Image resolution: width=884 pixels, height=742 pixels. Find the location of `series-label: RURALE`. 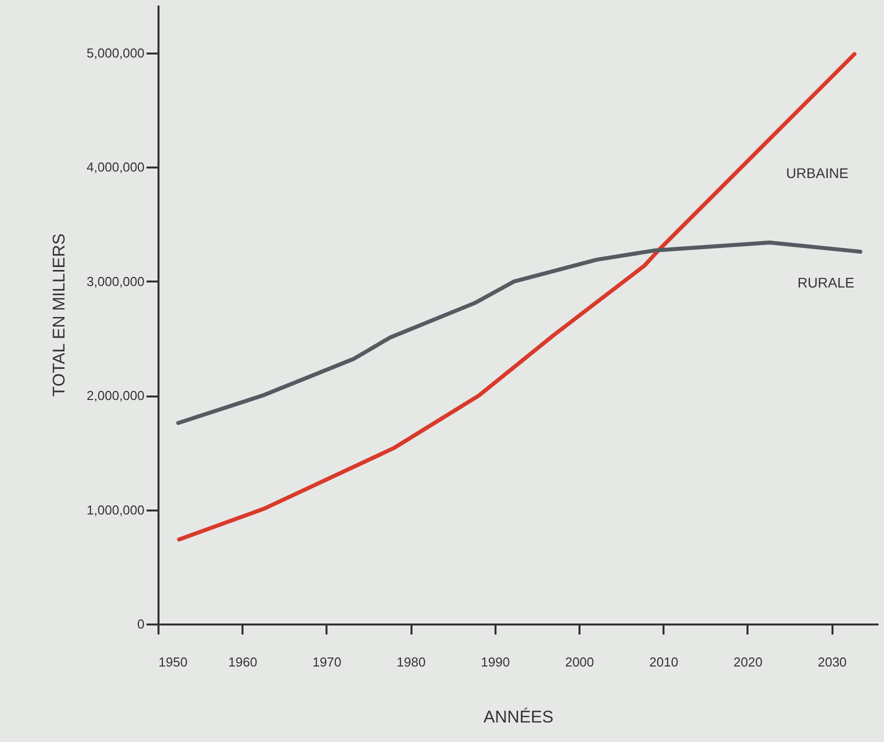

series-label: RURALE is located at coordinates (826, 282).